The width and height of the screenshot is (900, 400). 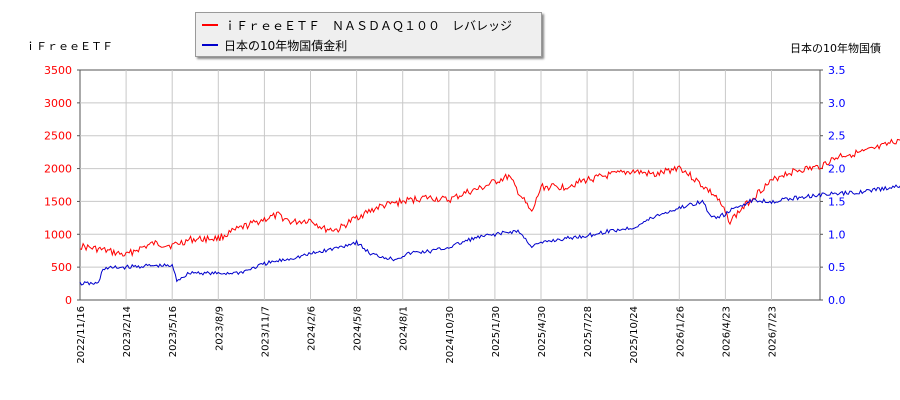 What do you see at coordinates (265, 331) in the screenshot?
I see `x-tick-label: 2023/11/7` at bounding box center [265, 331].